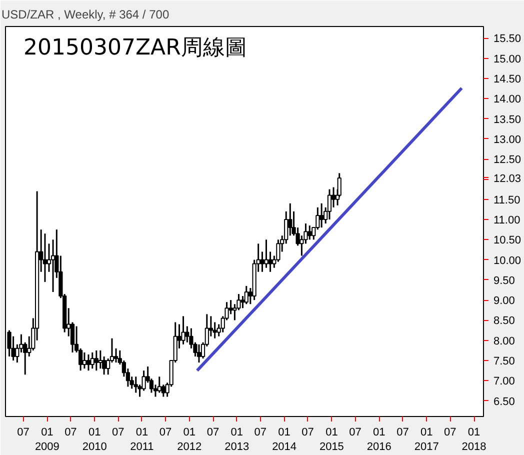 The width and height of the screenshot is (524, 455). I want to click on x-tick-label: 01 2014, so click(284, 439).